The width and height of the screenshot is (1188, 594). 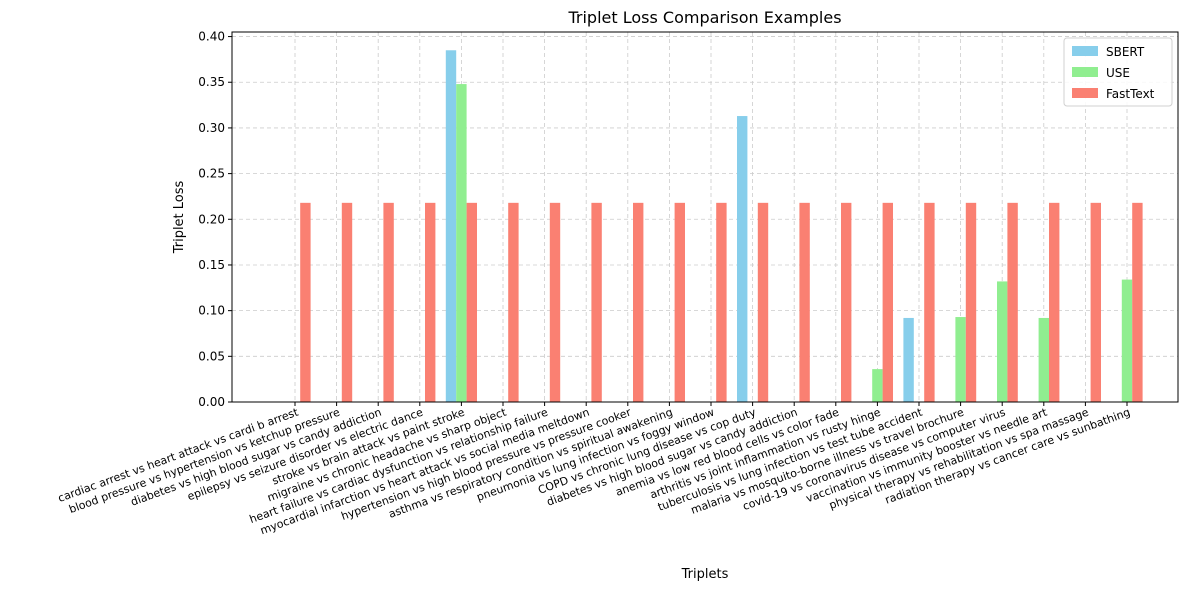 I want to click on y-tick-label: 0.25, so click(x=211, y=174).